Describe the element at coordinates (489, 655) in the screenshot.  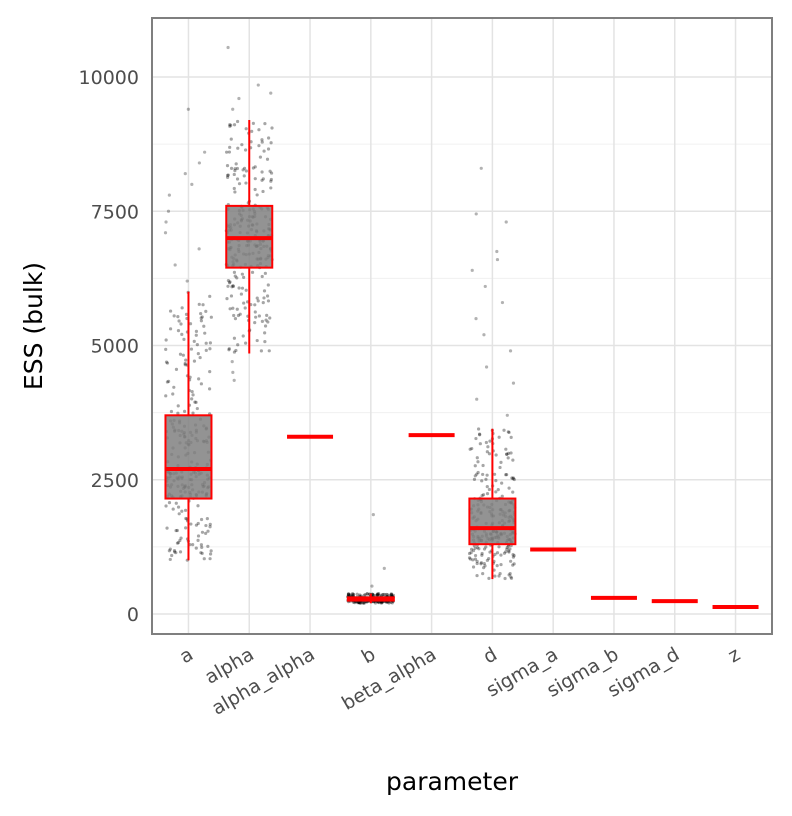
I see `x-tick-label: d` at that location.